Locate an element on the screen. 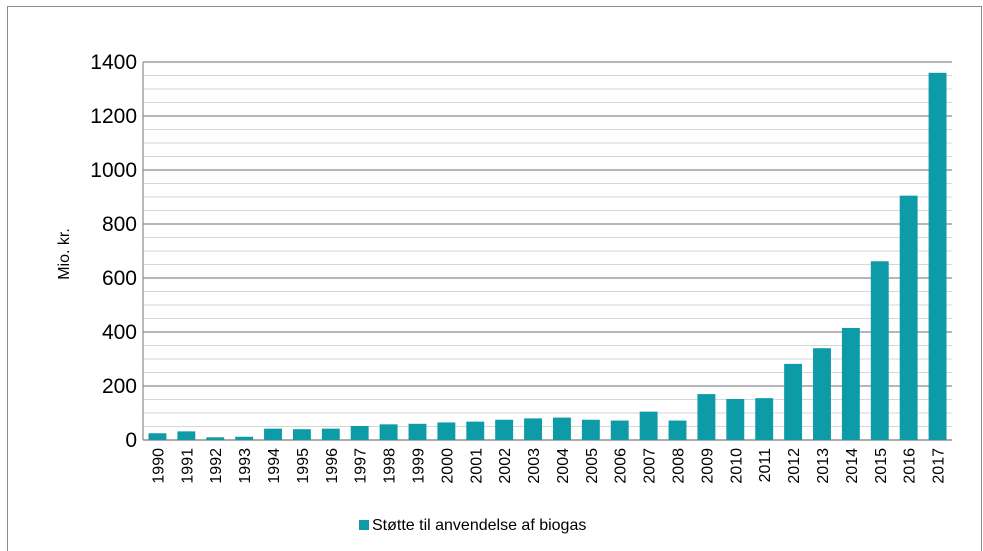 This screenshot has width=983, height=551. bar-2001 is located at coordinates (475, 430).